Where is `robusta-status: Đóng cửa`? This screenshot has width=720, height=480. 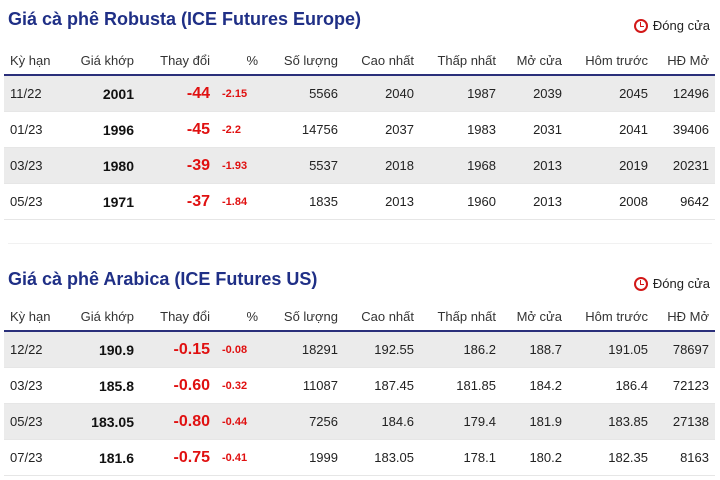 robusta-status: Đóng cửa is located at coordinates (671, 25).